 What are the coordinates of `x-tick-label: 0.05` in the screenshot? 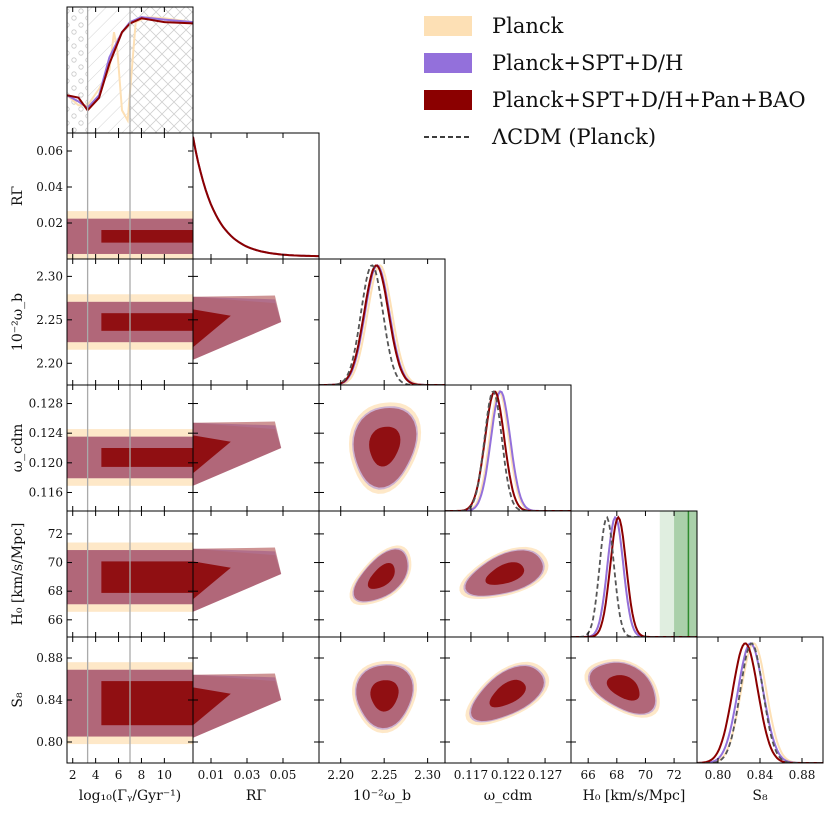 It's located at (283, 775).